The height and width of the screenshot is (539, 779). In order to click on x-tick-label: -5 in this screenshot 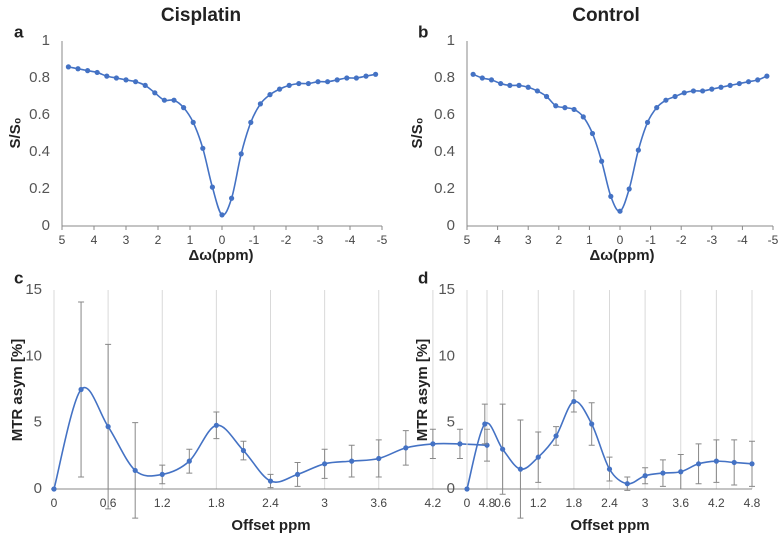, I will do `click(382, 240)`.